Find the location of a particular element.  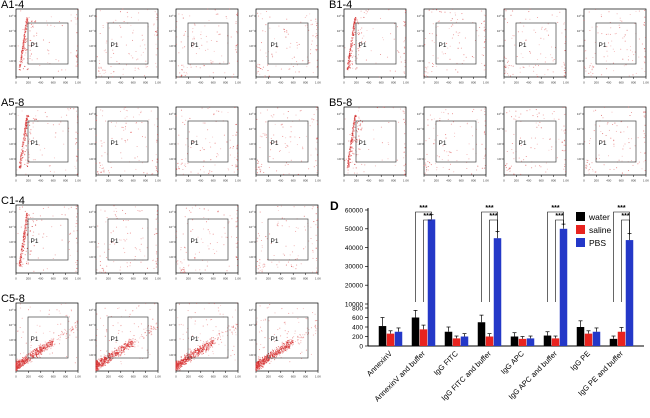

legend-label-saline: saline is located at coordinates (600, 230).